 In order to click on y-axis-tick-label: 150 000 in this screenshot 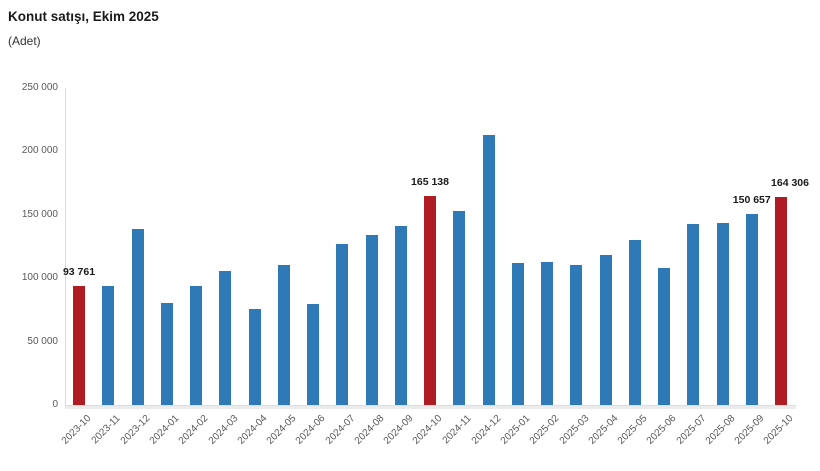, I will do `click(39, 214)`.